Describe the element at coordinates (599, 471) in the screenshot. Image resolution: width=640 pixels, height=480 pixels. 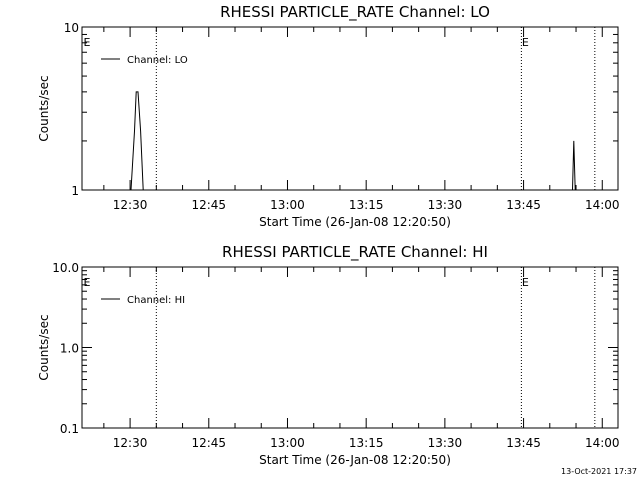
I see `plot-timestamp: 13-Oct-2021 17:37` at that location.